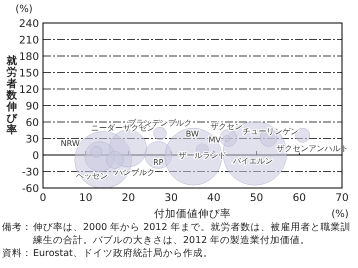  Describe the element at coordinates (299, 198) in the screenshot. I see `x-tick-label: 60` at that location.